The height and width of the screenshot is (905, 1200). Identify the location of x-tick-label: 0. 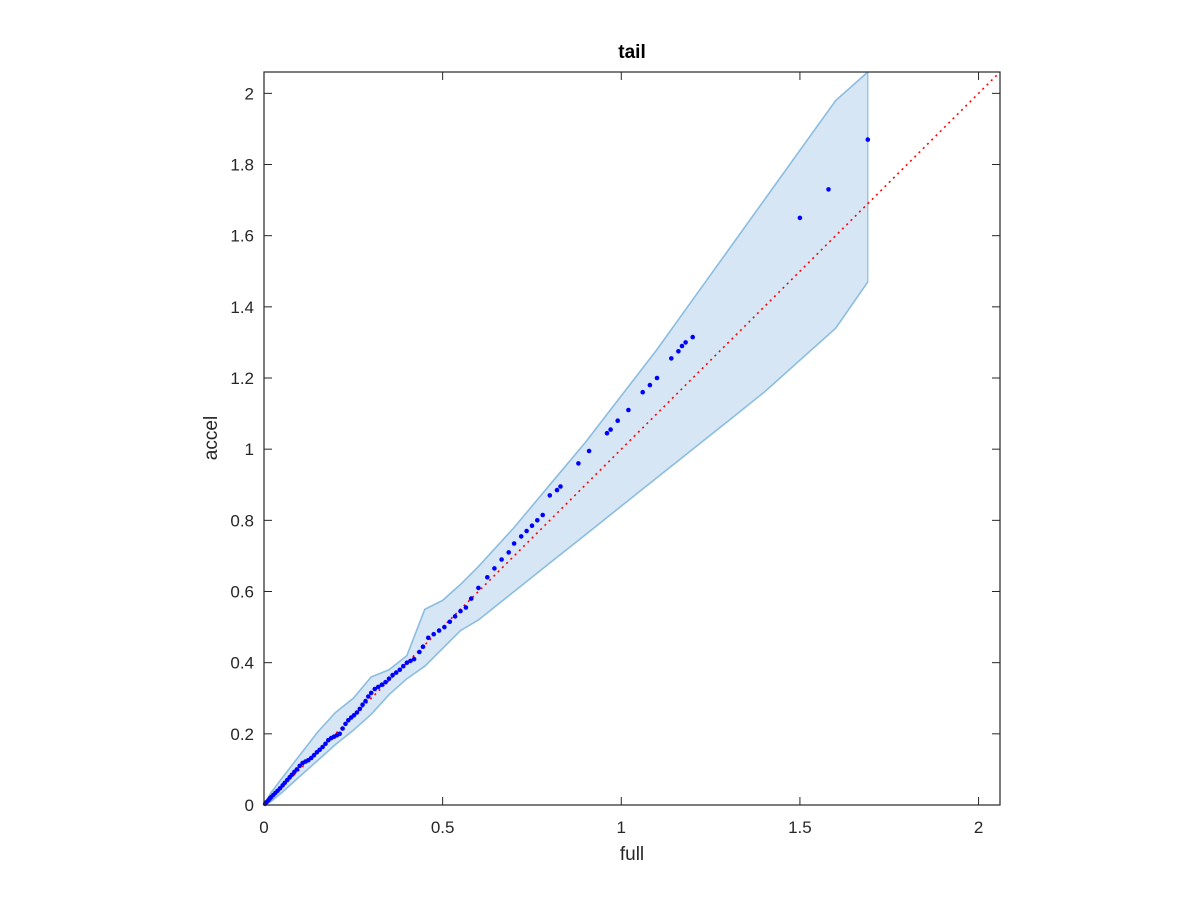
(263, 827).